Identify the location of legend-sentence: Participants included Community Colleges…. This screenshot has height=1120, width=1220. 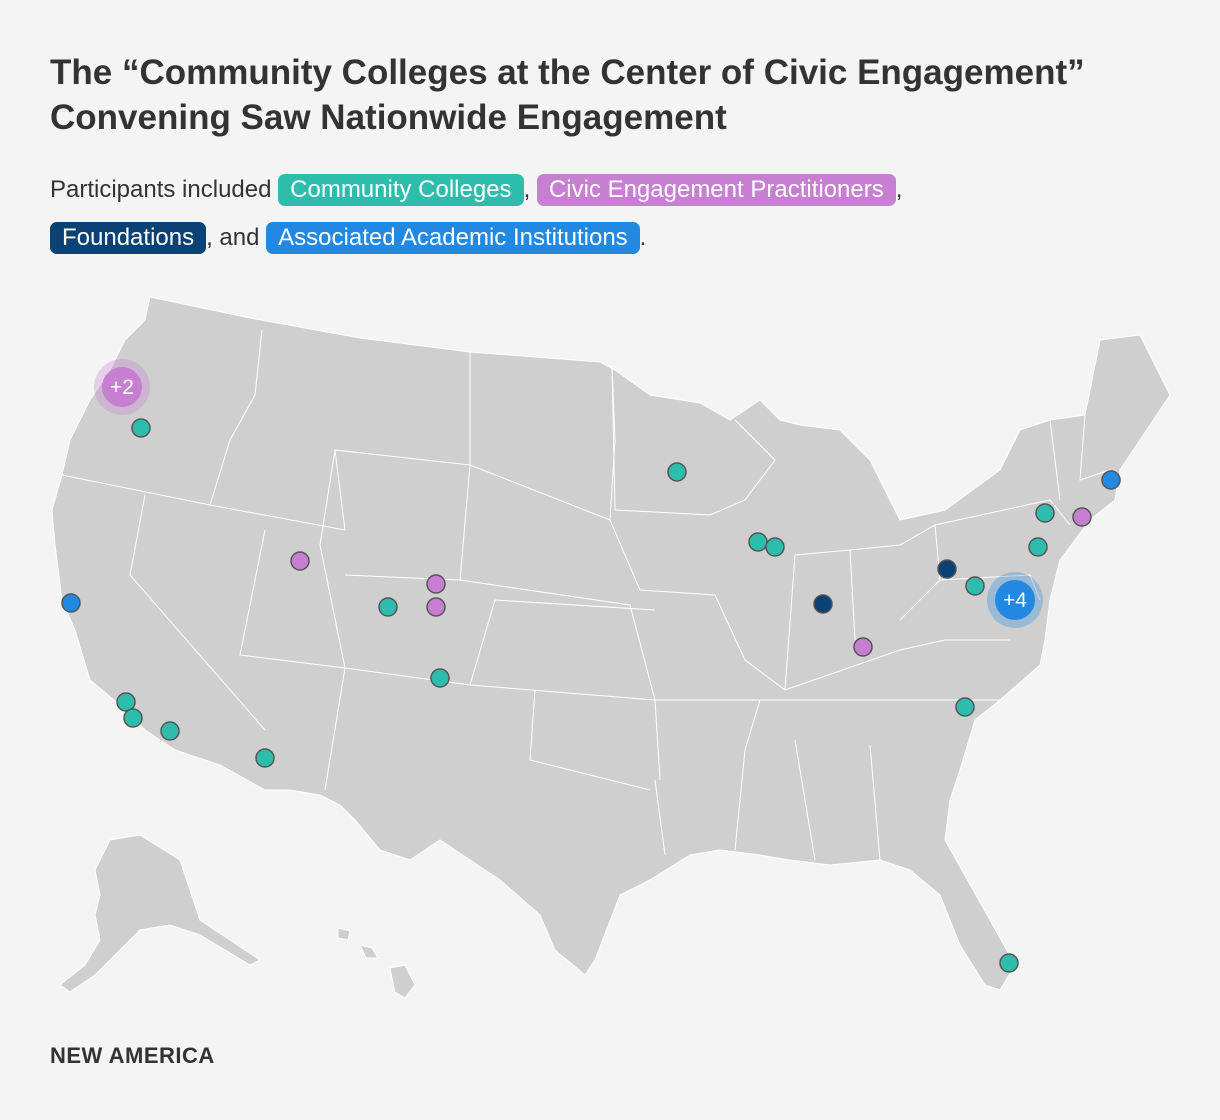
(620, 214).